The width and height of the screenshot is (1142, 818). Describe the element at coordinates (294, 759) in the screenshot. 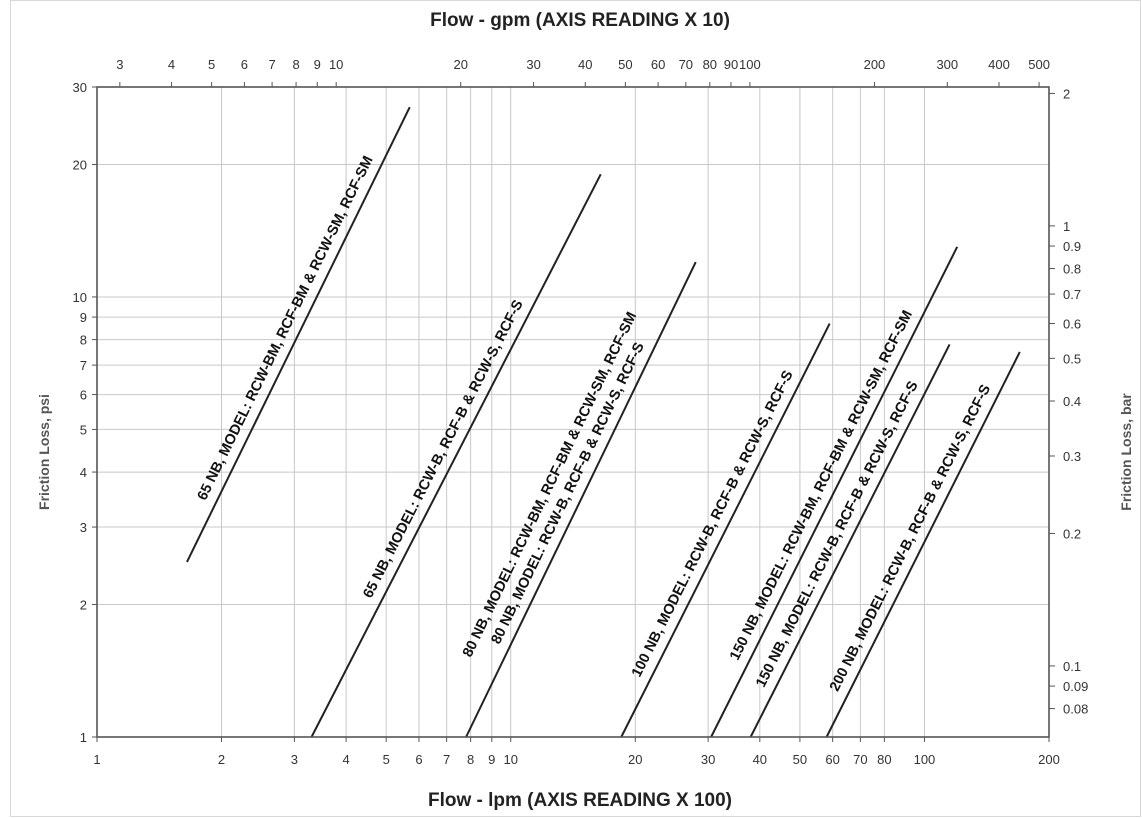

I see `bottom-tick-label: 3` at that location.